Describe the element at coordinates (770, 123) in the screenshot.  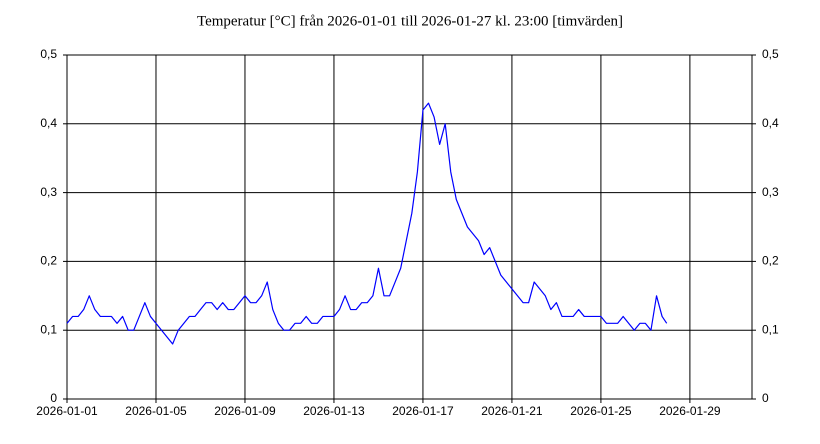
I see `y2-tick-label: 0,4` at that location.